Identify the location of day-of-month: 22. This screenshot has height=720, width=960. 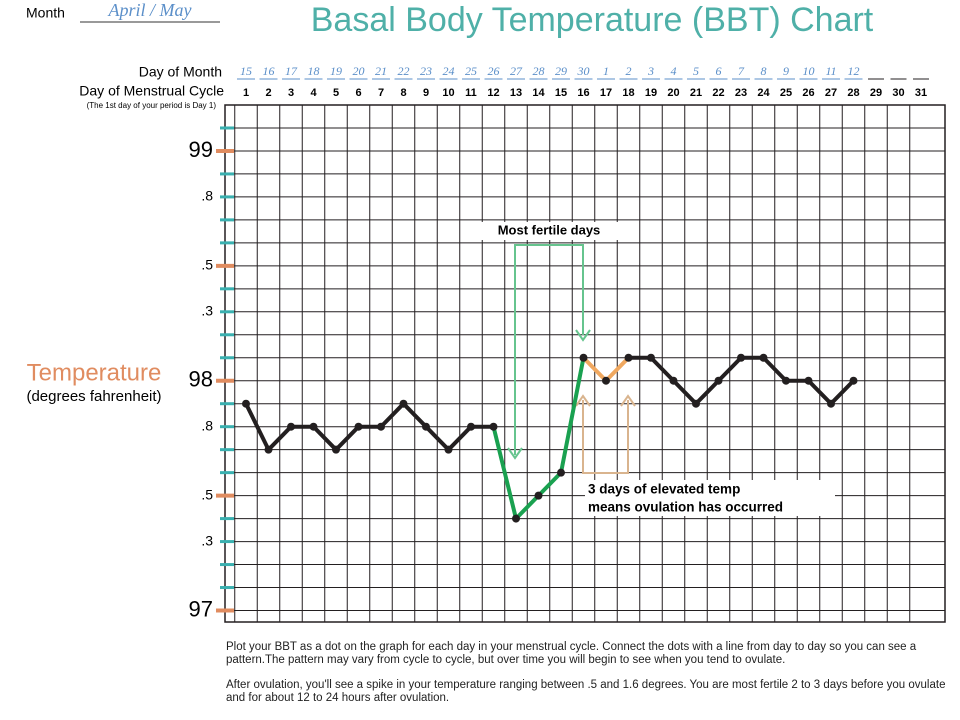
(404, 71).